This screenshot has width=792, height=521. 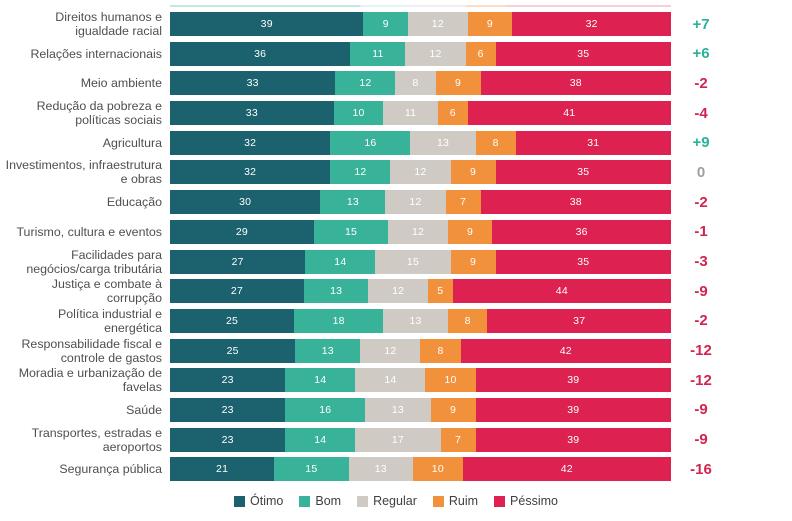 What do you see at coordinates (328, 350) in the screenshot?
I see `segment-bom: 13` at bounding box center [328, 350].